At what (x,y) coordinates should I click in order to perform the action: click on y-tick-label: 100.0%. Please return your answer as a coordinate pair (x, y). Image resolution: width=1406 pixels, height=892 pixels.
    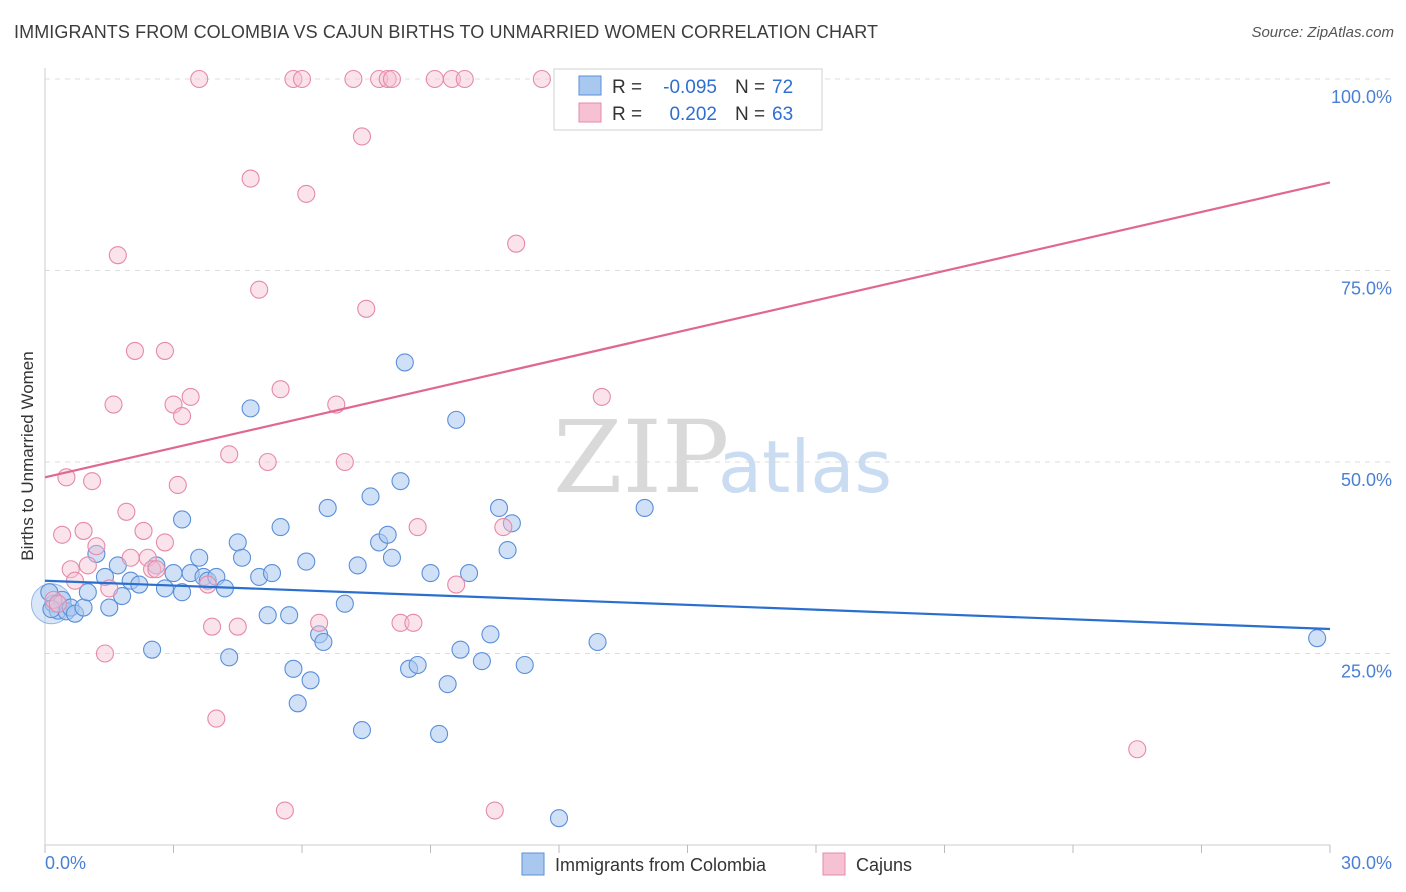
    Looking at the image, I should click on (1361, 97).